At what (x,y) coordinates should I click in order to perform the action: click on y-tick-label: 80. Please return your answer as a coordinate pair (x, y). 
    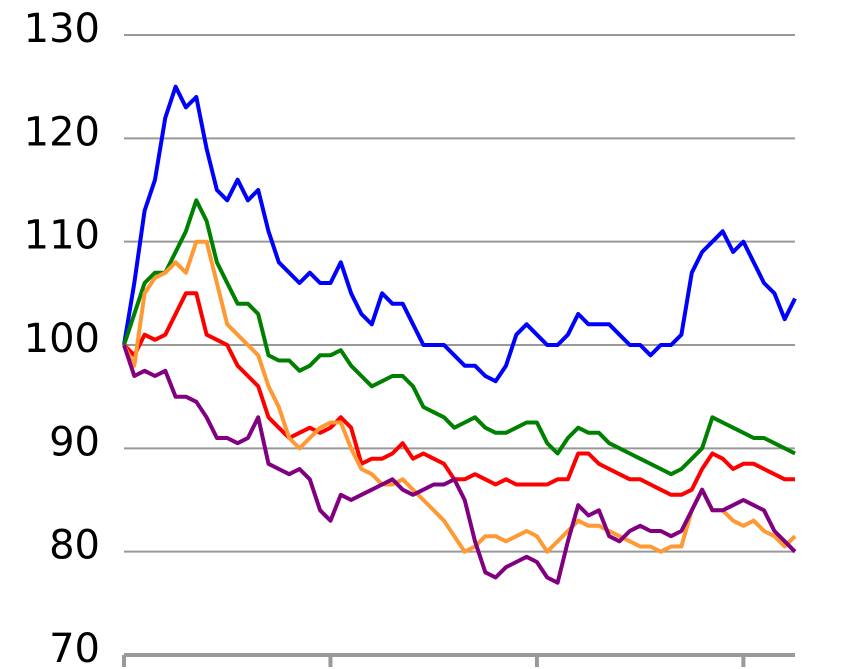
    Looking at the image, I should click on (74, 546).